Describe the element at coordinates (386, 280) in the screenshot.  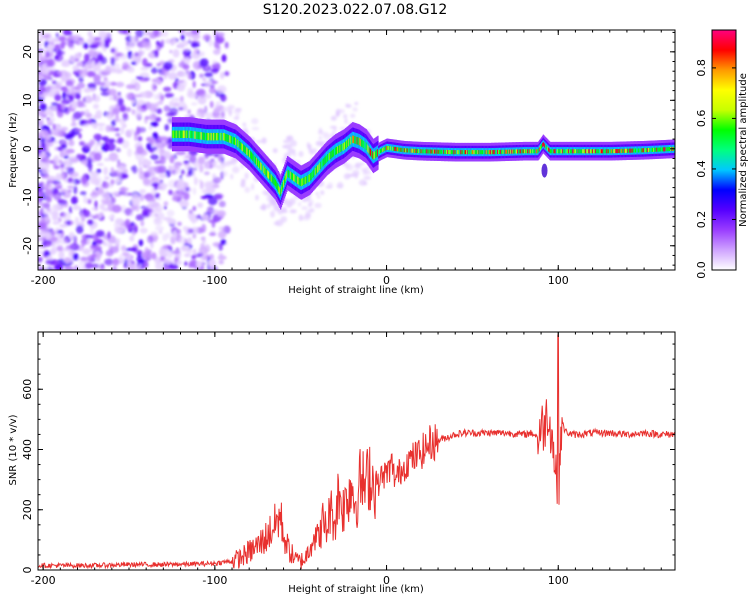
I see `spectrogram-x-tick-label: 0` at that location.